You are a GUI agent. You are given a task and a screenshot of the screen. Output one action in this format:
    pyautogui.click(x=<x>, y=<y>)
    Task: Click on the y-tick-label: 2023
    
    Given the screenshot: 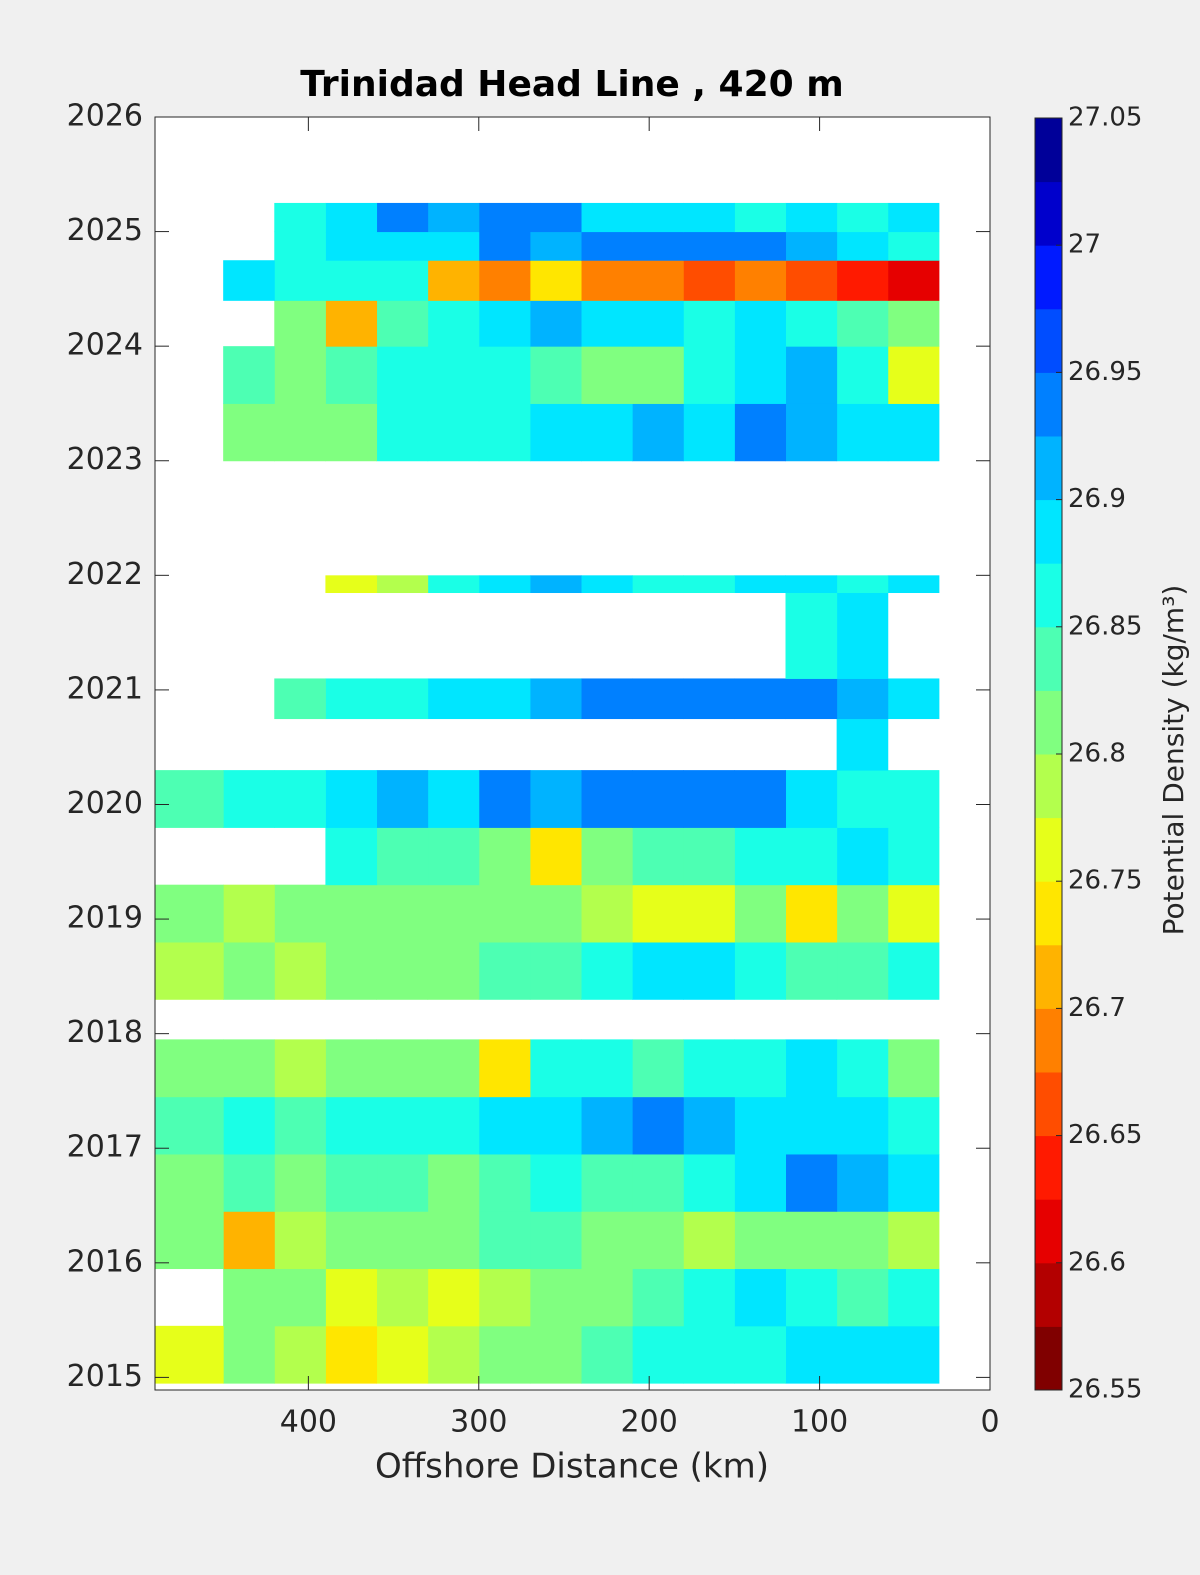 What is the action you would take?
    pyautogui.click(x=105, y=459)
    